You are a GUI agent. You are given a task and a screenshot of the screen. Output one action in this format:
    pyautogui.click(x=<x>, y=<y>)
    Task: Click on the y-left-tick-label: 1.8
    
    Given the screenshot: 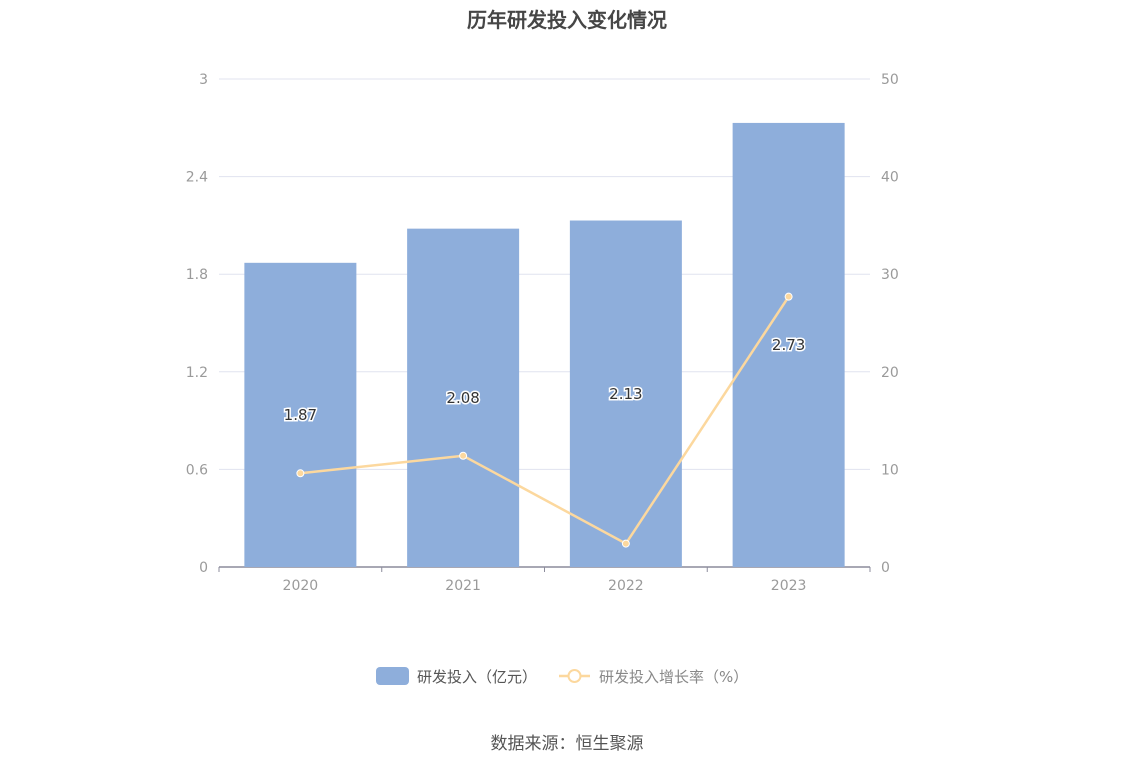 What is the action you would take?
    pyautogui.click(x=197, y=275)
    